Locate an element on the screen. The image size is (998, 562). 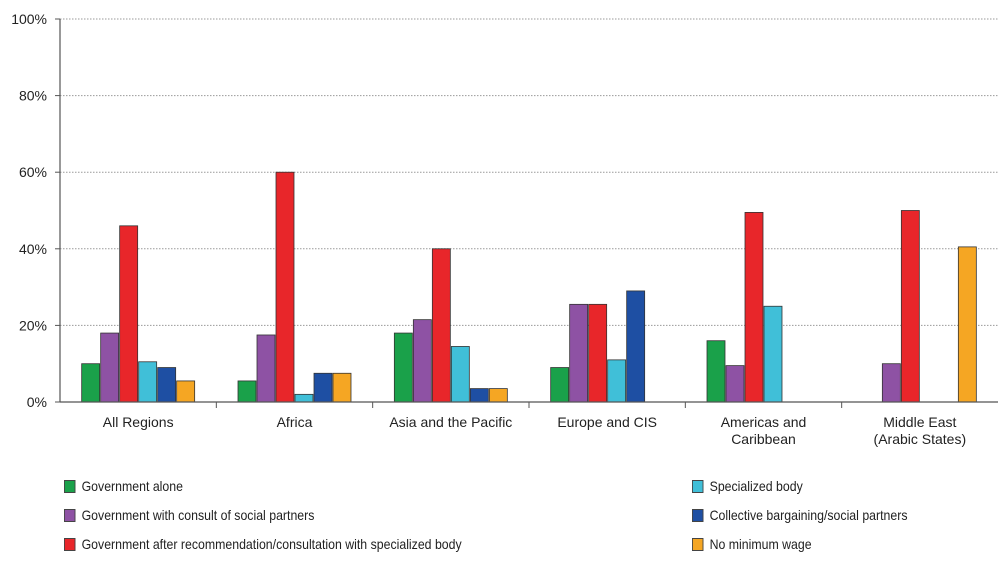
x-tick-label: Americas and Caribbean is located at coordinates (764, 430).